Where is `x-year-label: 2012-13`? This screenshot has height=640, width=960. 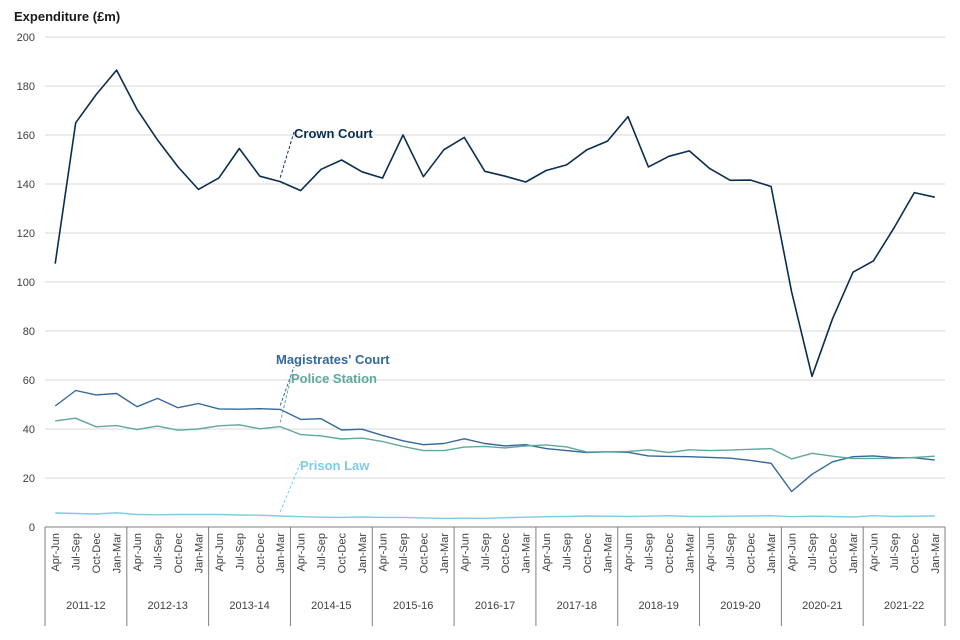
x-year-label: 2012-13 is located at coordinates (168, 606).